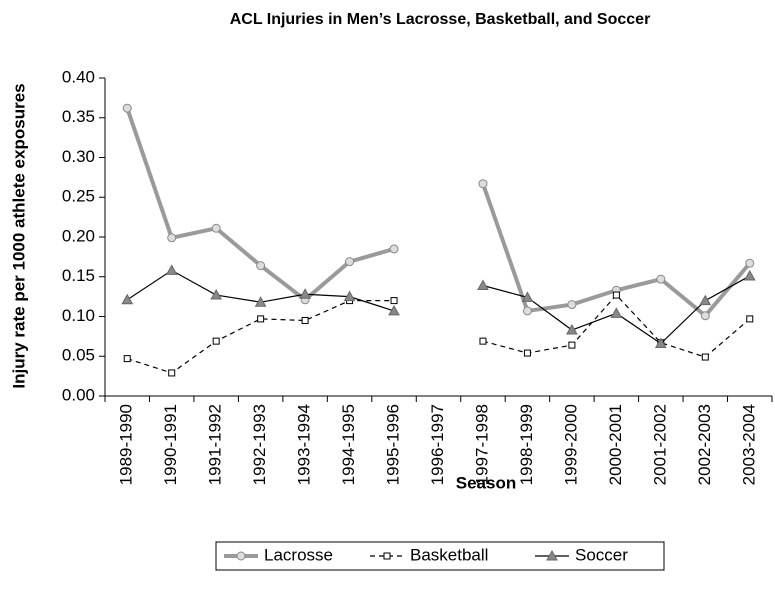  Describe the element at coordinates (437, 444) in the screenshot. I see `x-tick-label: 1996-1997` at that location.